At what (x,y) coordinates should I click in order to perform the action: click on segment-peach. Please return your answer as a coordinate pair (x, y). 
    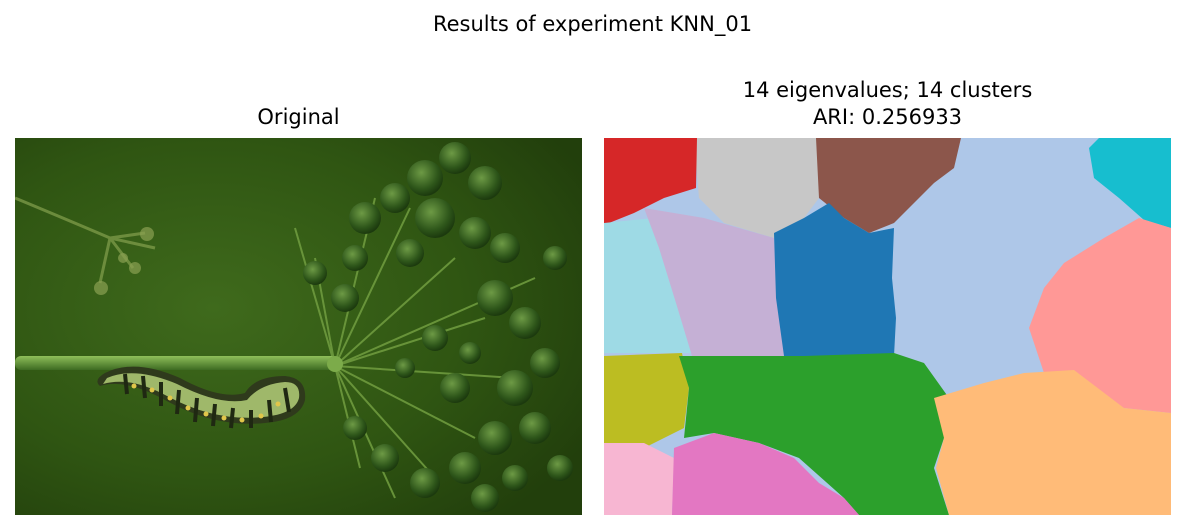
    Looking at the image, I should click on (1052, 442).